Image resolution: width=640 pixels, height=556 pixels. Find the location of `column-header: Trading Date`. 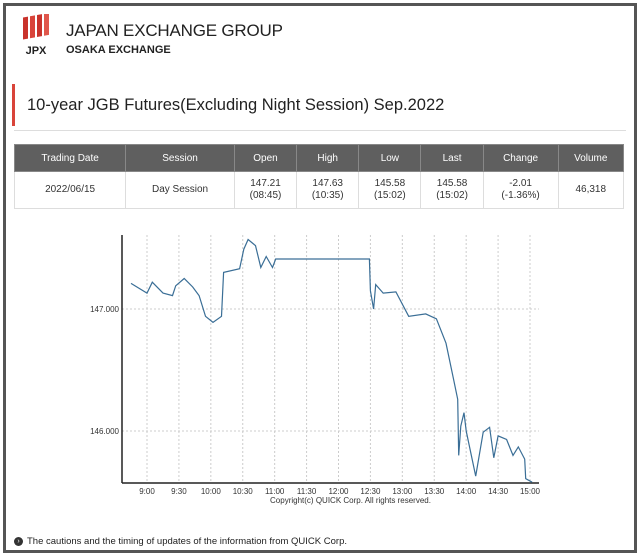

column-header: Trading Date is located at coordinates (70, 158).